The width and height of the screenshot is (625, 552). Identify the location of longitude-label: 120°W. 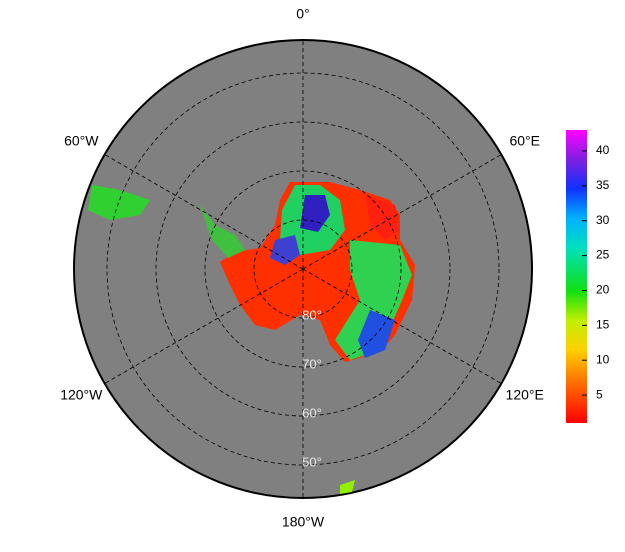
(81, 395).